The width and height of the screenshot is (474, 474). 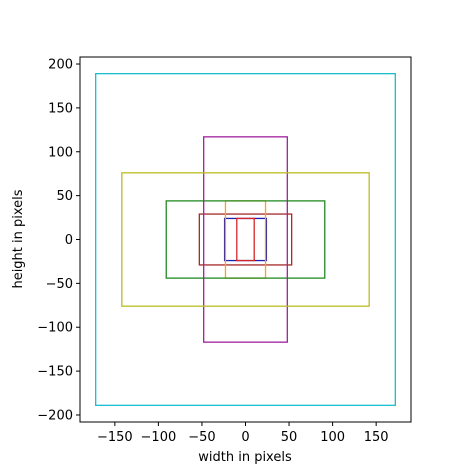 What do you see at coordinates (115, 437) in the screenshot?
I see `x-tick-label: −150` at bounding box center [115, 437].